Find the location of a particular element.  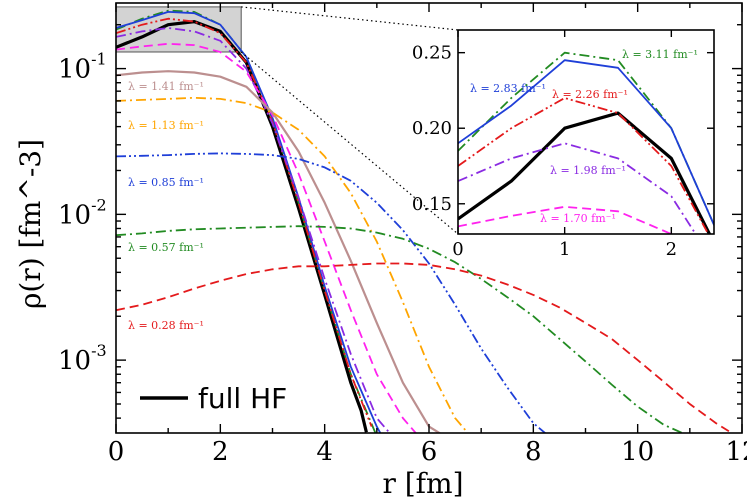

y-tick-label: 10⁻³ is located at coordinates (82, 358).